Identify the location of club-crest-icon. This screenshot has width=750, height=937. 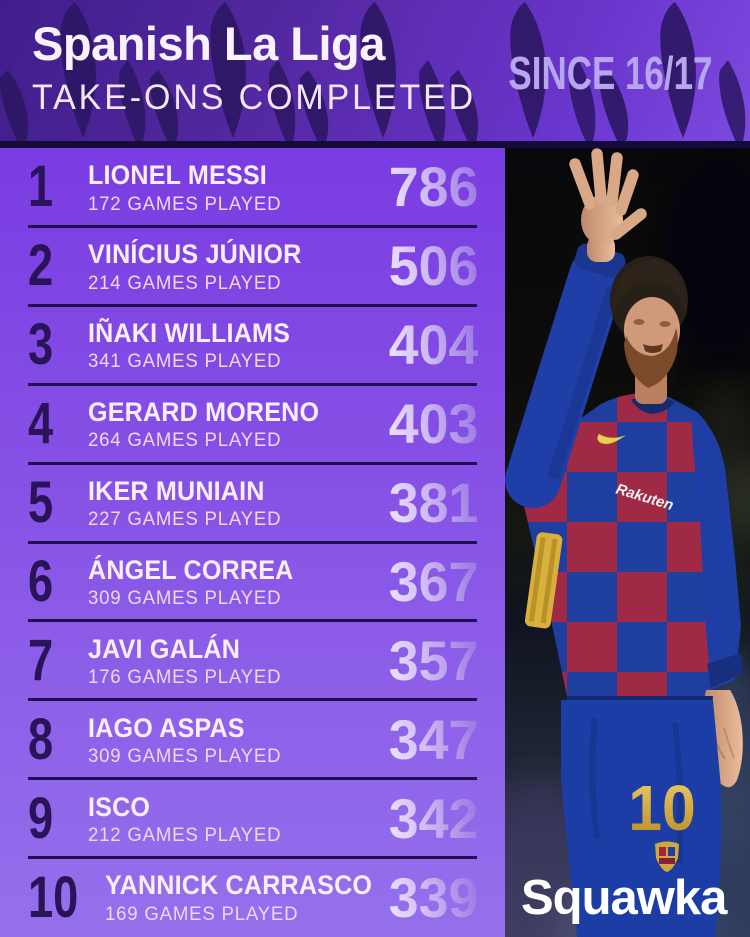
(667, 856).